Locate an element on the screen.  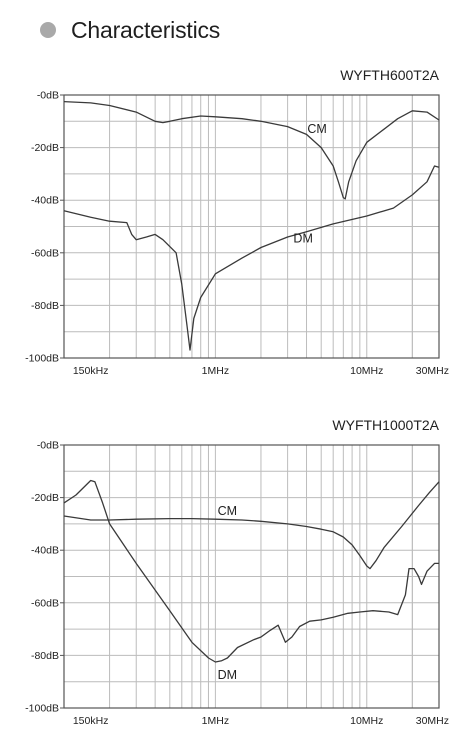
page-title: Characteristics is located at coordinates (146, 29).